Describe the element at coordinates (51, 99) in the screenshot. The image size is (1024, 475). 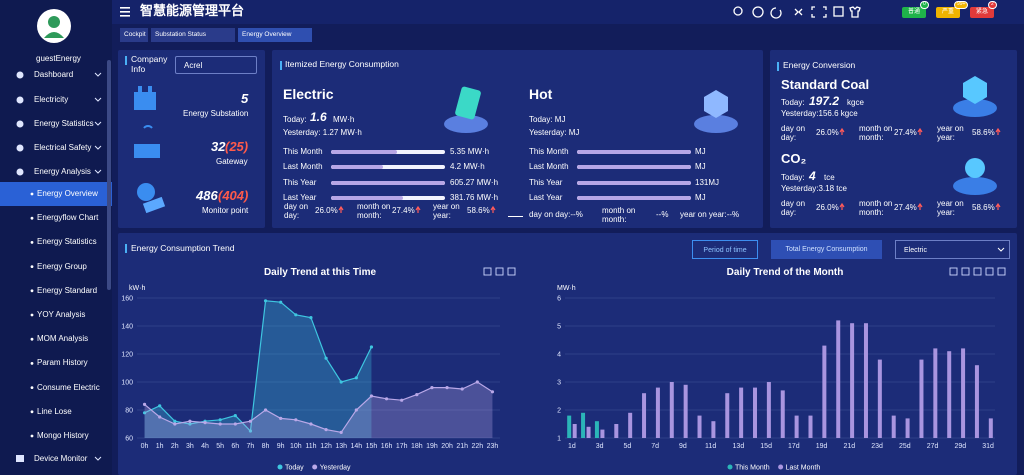
I see `menu-item: Electricity` at that location.